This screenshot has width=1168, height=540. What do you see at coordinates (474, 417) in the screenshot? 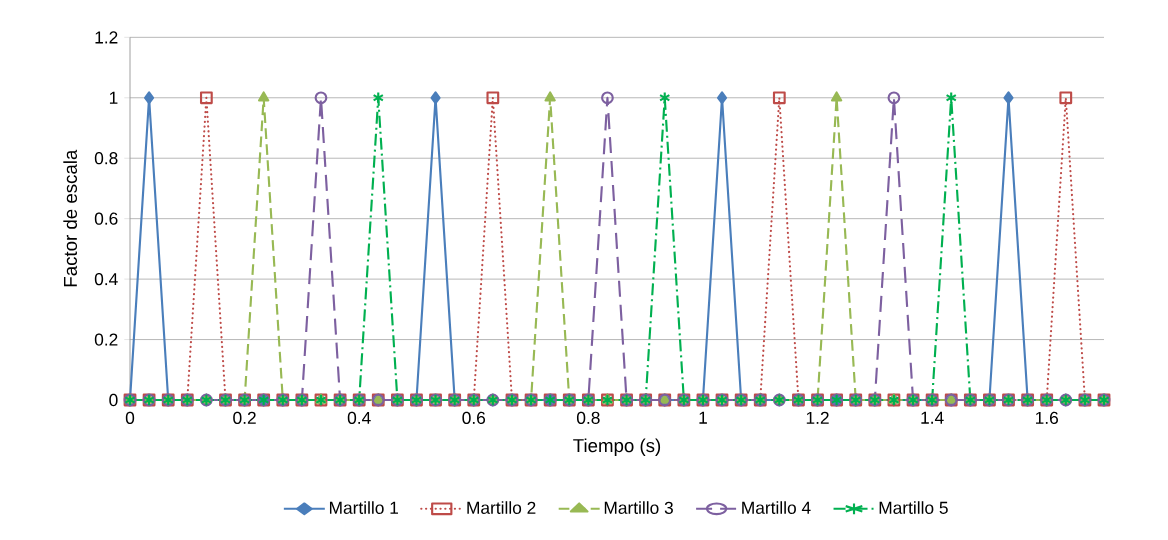
I see `x-tick-label: 0.6` at bounding box center [474, 417].